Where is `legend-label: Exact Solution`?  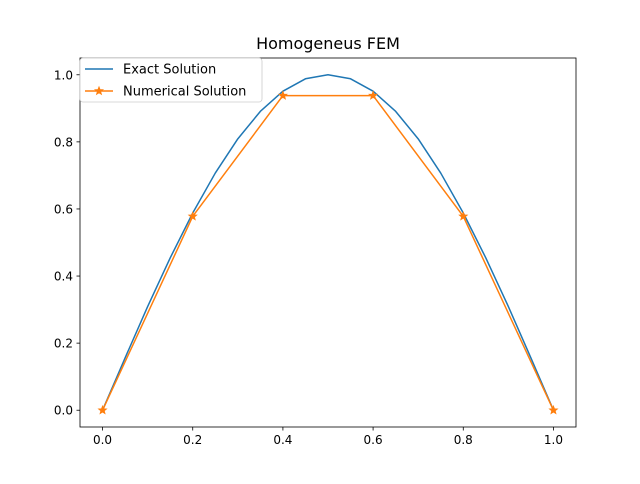 legend-label: Exact Solution is located at coordinates (169, 70).